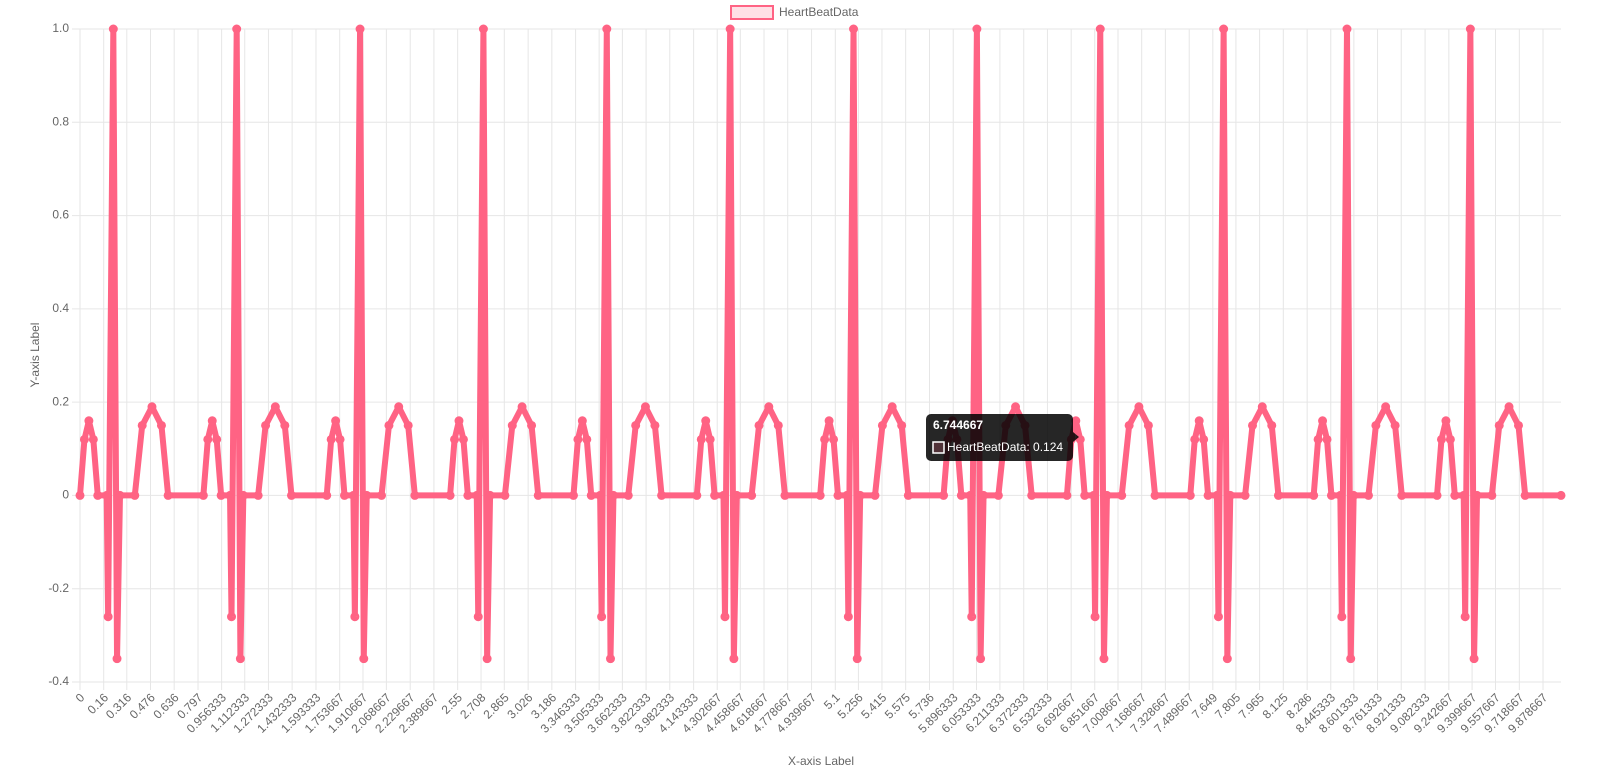  Describe the element at coordinates (999, 437) in the screenshot. I see `tooltip-box` at that location.